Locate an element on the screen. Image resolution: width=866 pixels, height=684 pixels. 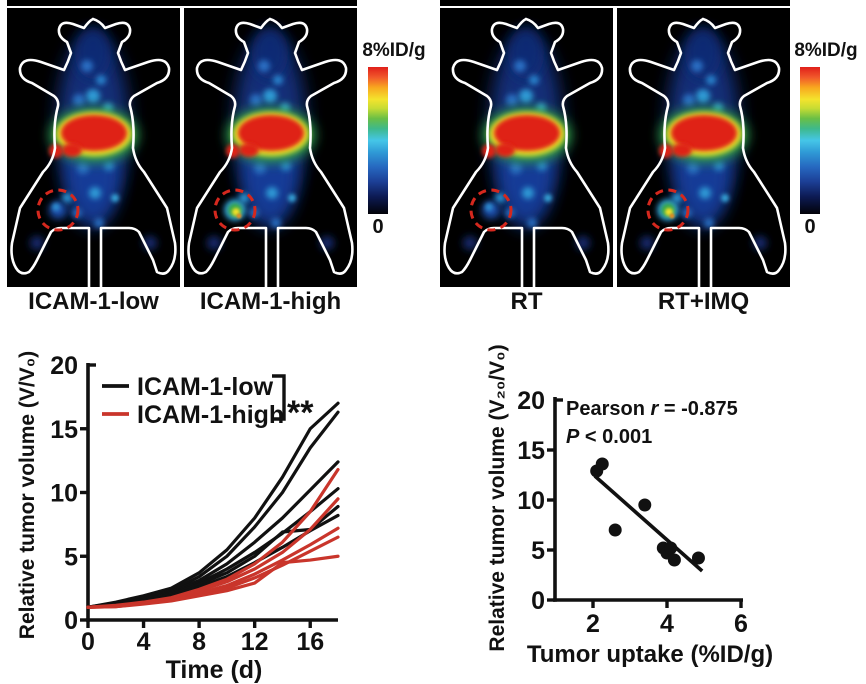
growth-curve is located at coordinates (213, 581).